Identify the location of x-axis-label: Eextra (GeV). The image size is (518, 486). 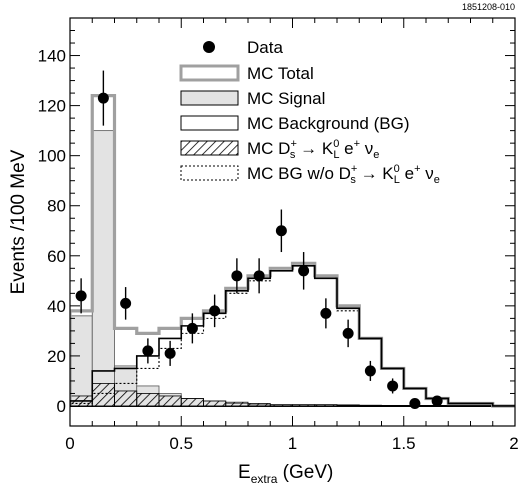
(285, 474).